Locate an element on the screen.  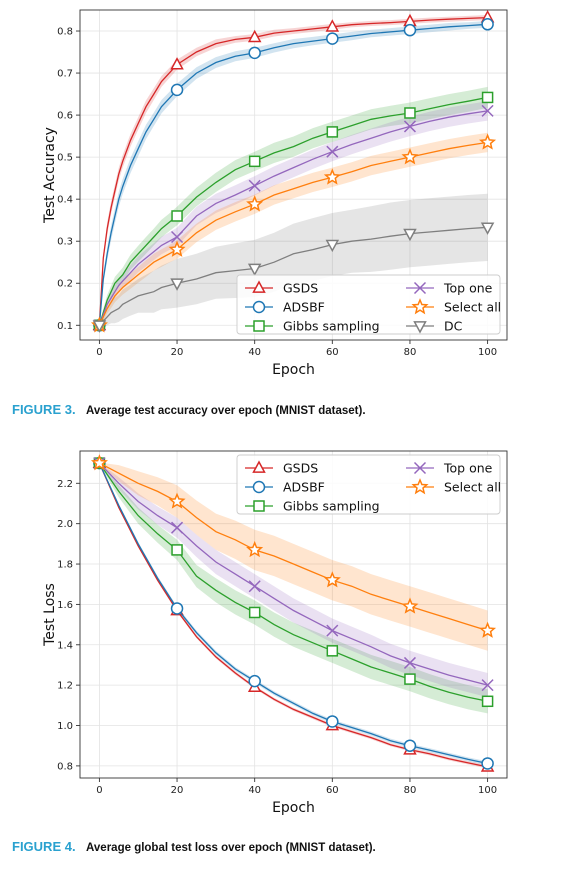
acc-legend-label: ADSBF is located at coordinates (304, 307).